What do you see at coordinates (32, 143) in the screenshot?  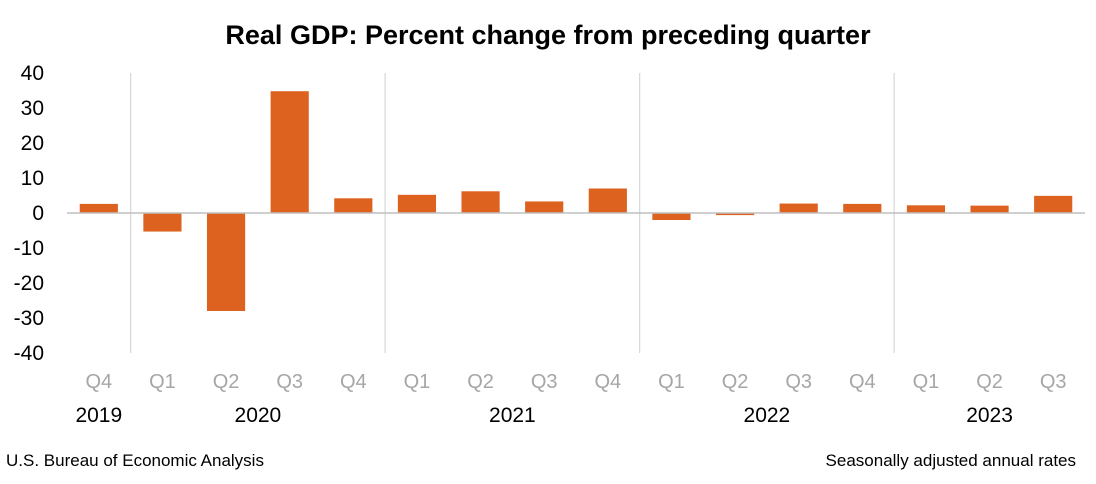 I see `y-tick-label: 20` at bounding box center [32, 143].